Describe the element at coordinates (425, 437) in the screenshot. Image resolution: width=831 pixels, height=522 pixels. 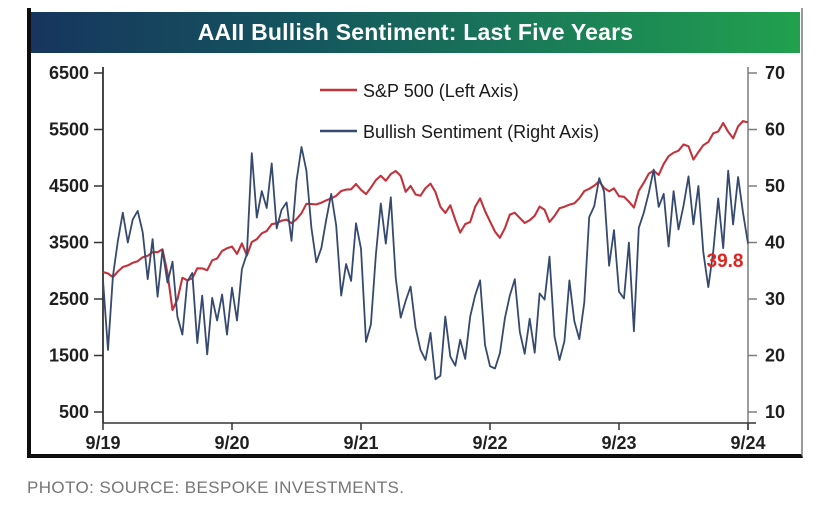
I see `x-axis: 9/19 9/20 9/21 9/22 9/23 9/24` at that location.